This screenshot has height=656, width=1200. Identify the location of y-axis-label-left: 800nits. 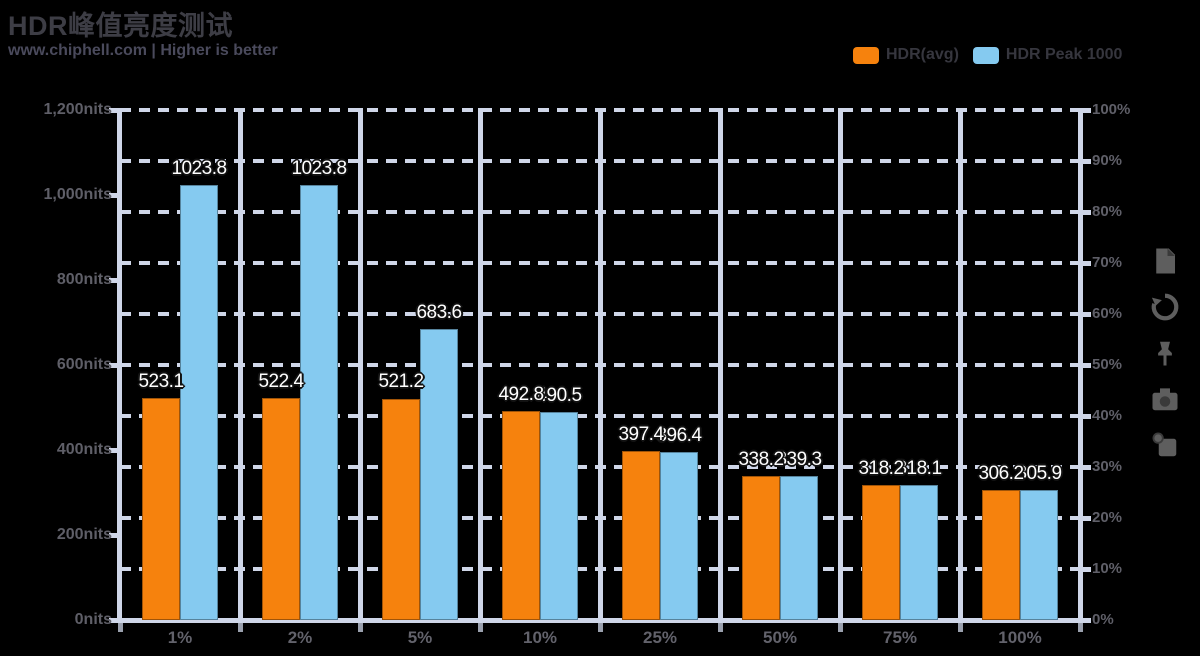
(84, 279).